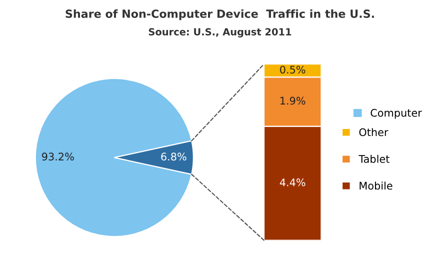 The image size is (440, 267). I want to click on legend-label: Other, so click(373, 132).